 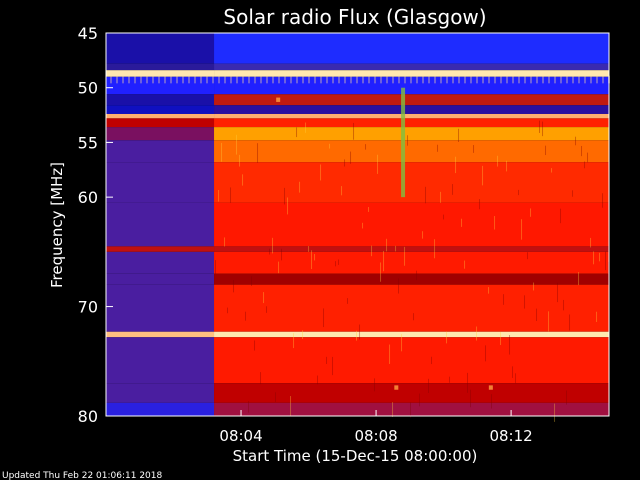 What do you see at coordinates (88, 197) in the screenshot?
I see `y-tick-label-60: 60` at bounding box center [88, 197].